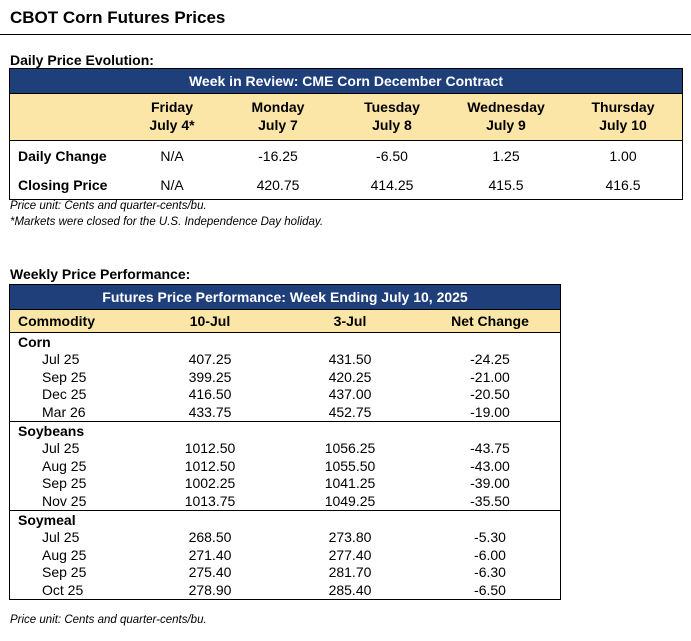  What do you see at coordinates (350, 589) in the screenshot?
I see `cell: 285.40` at bounding box center [350, 589].